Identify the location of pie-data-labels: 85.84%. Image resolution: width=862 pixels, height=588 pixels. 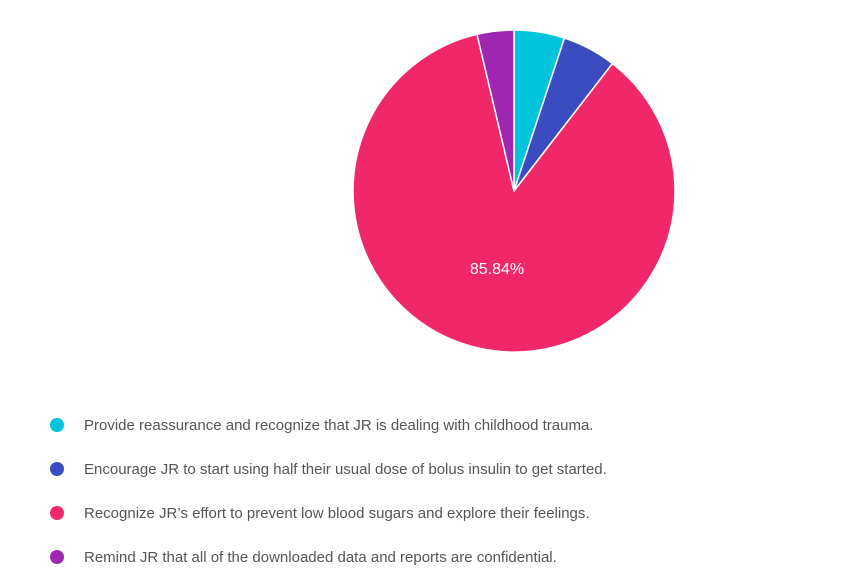
(497, 269).